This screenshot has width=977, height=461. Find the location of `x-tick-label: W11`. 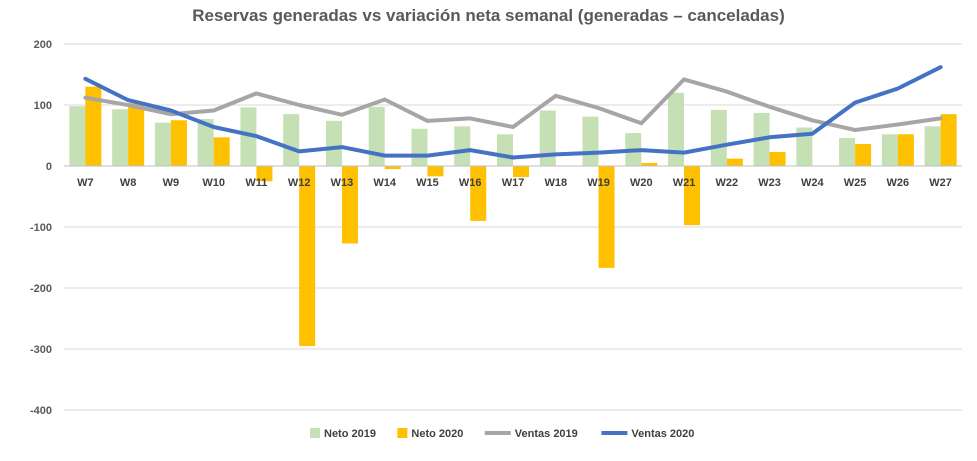

x-tick-label: W11 is located at coordinates (256, 183).